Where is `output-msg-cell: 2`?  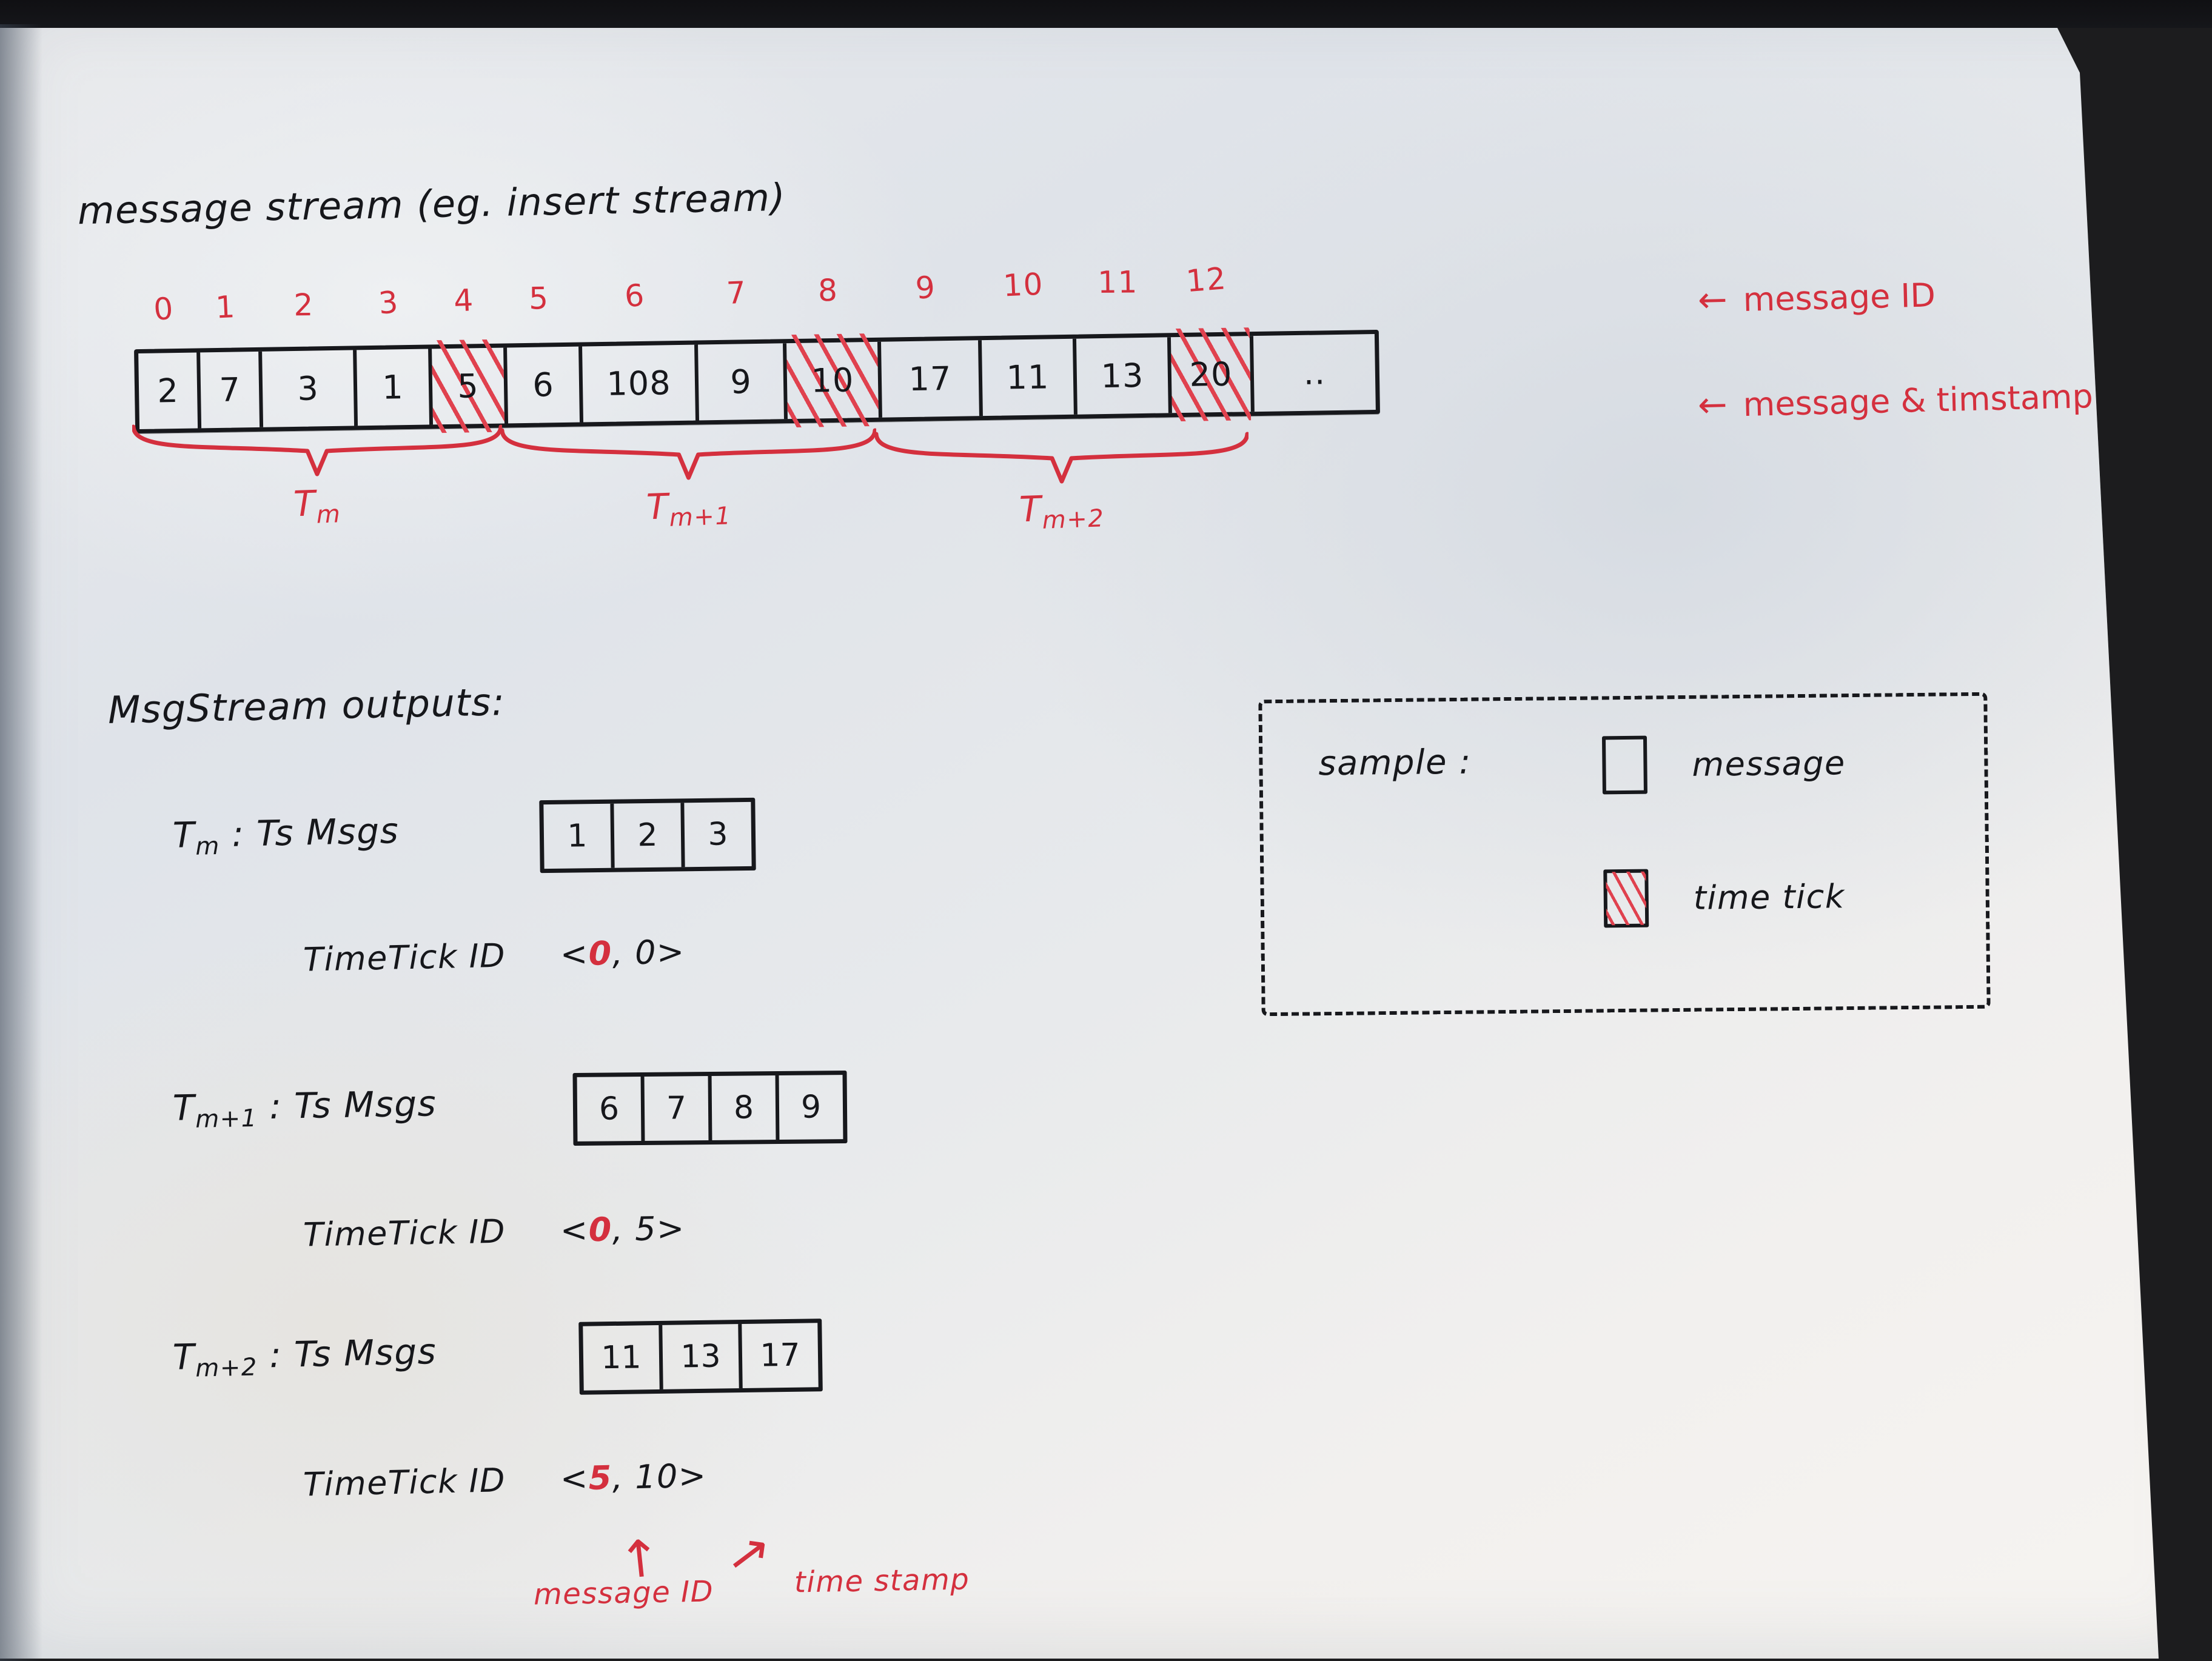
output-msg-cell: 2 is located at coordinates (649, 835).